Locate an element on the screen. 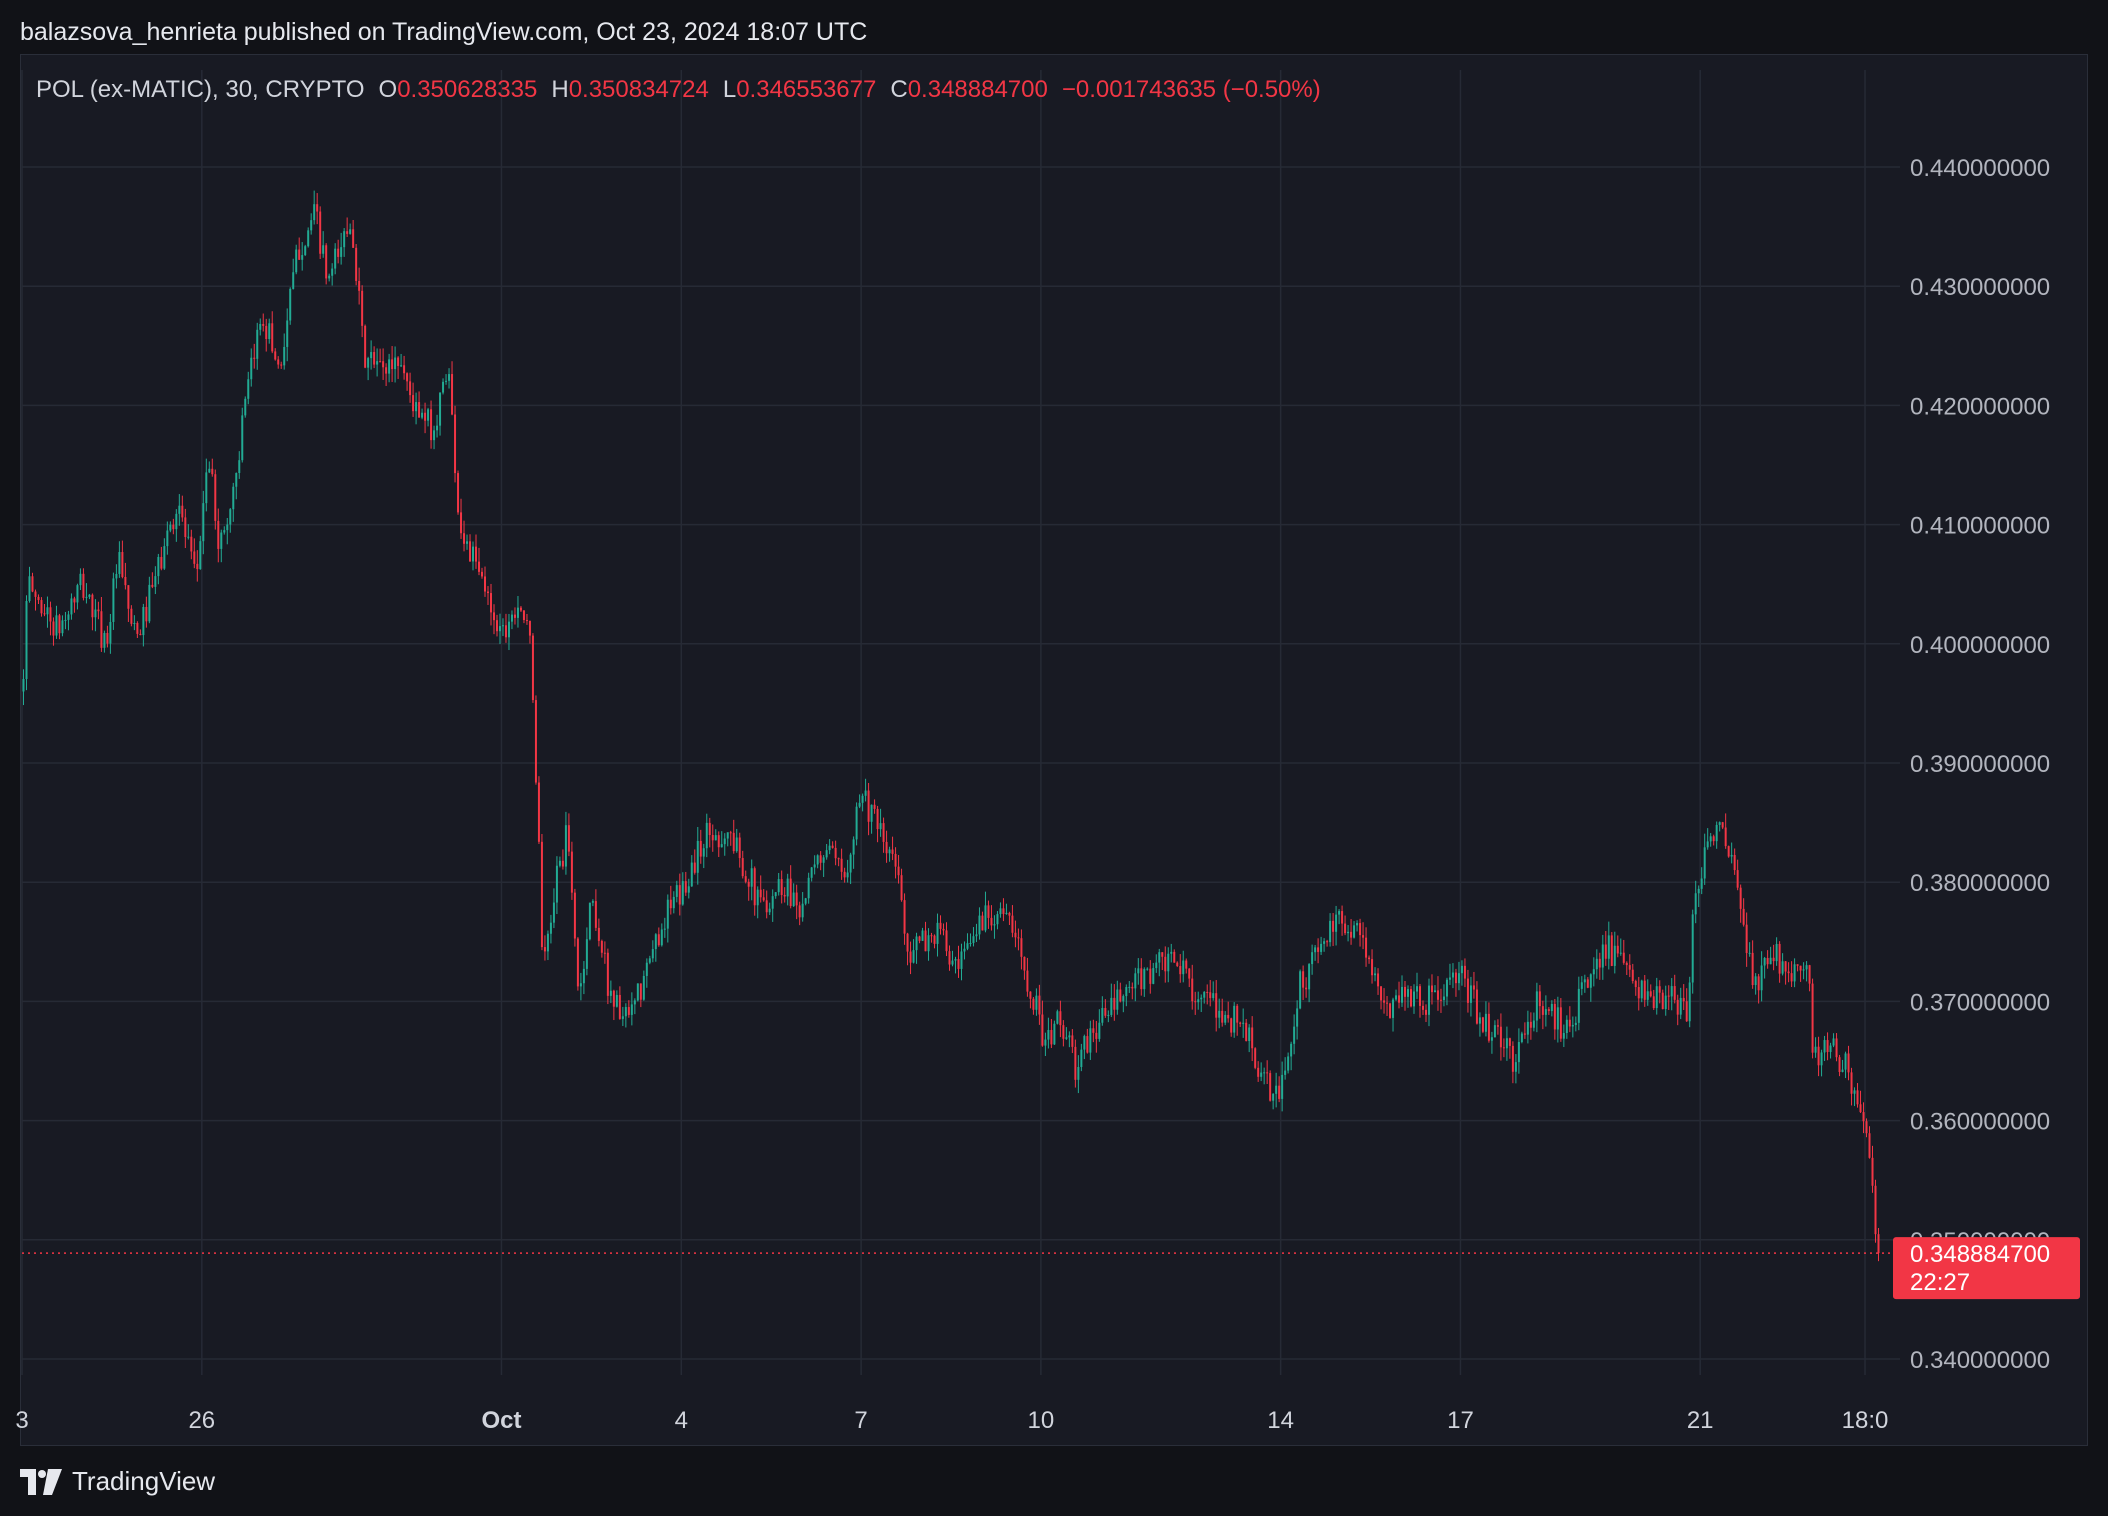  tradingview-brand-label: TradingView is located at coordinates (144, 1481).